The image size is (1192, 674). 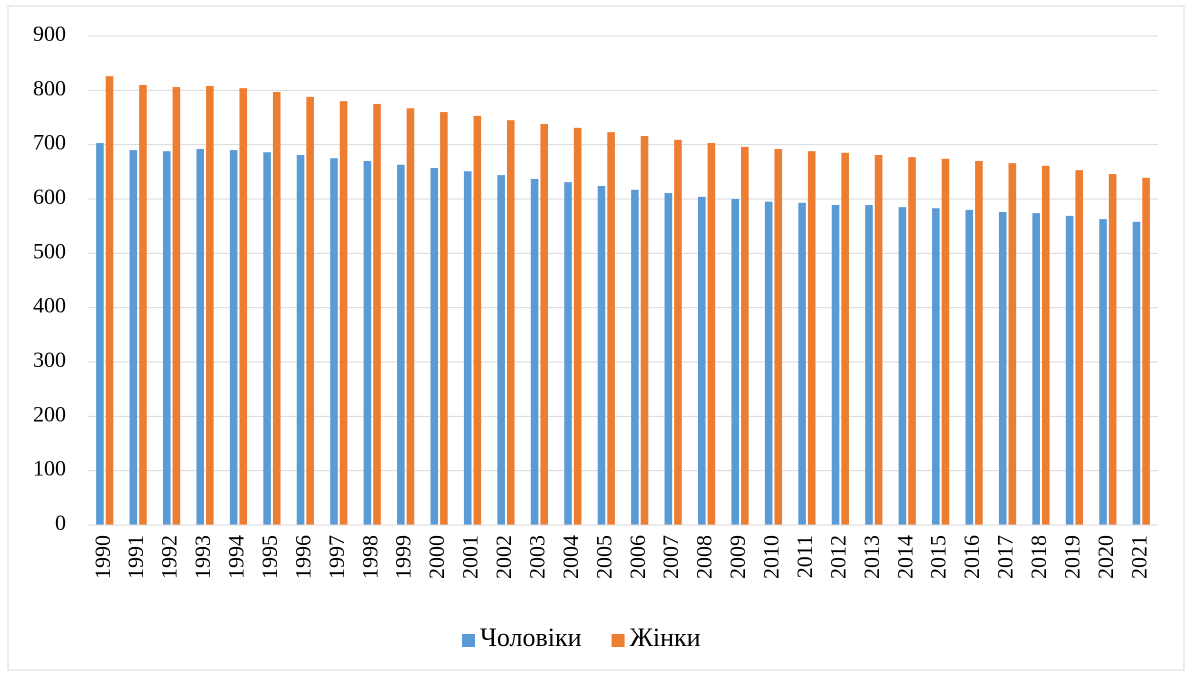 I want to click on x-tick-label: 2019, so click(x=1071, y=557).